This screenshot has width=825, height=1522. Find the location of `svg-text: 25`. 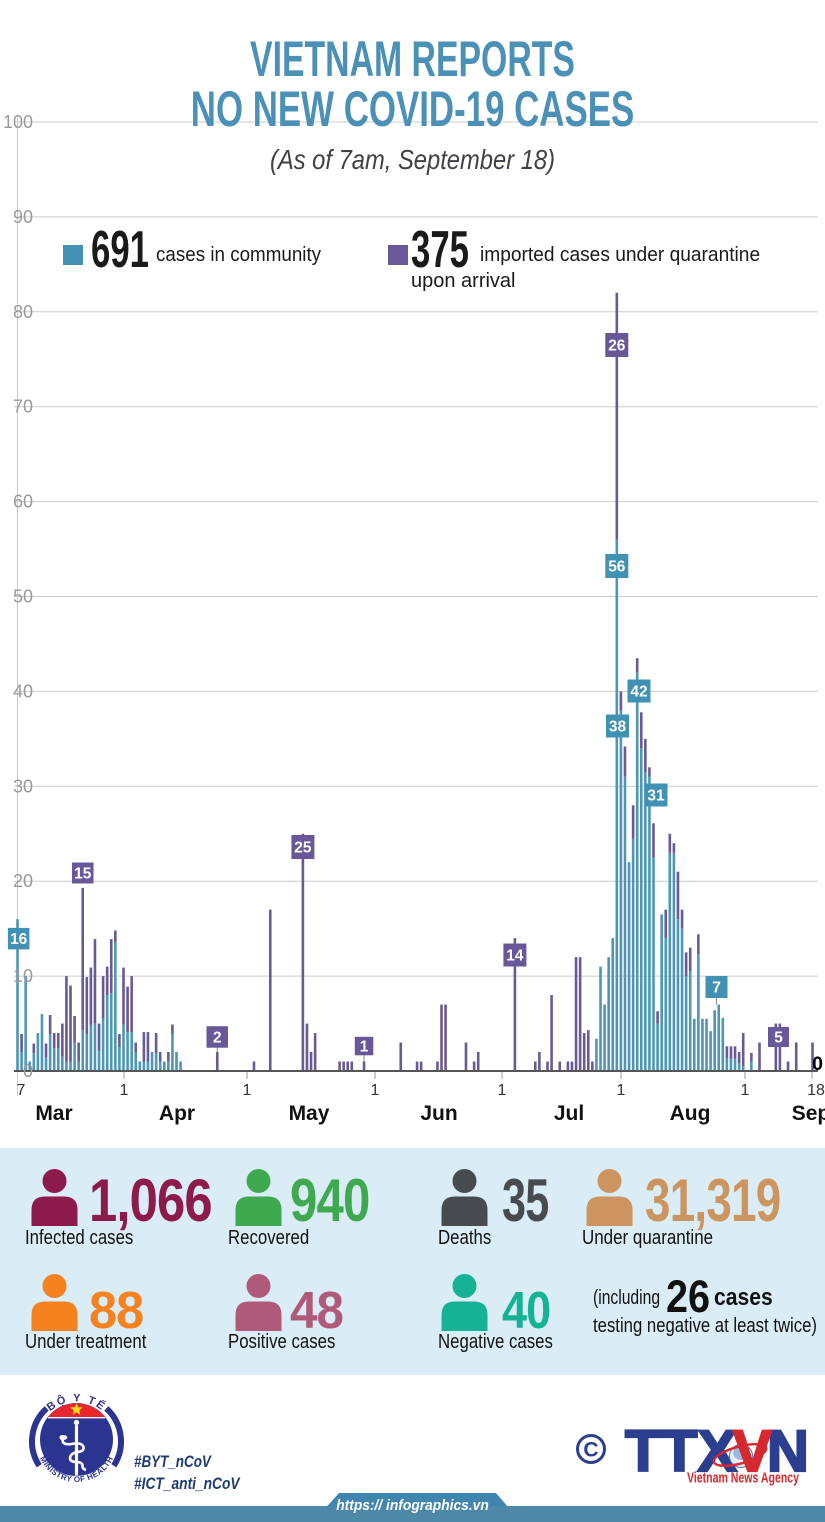

svg-text: 25 is located at coordinates (303, 848).